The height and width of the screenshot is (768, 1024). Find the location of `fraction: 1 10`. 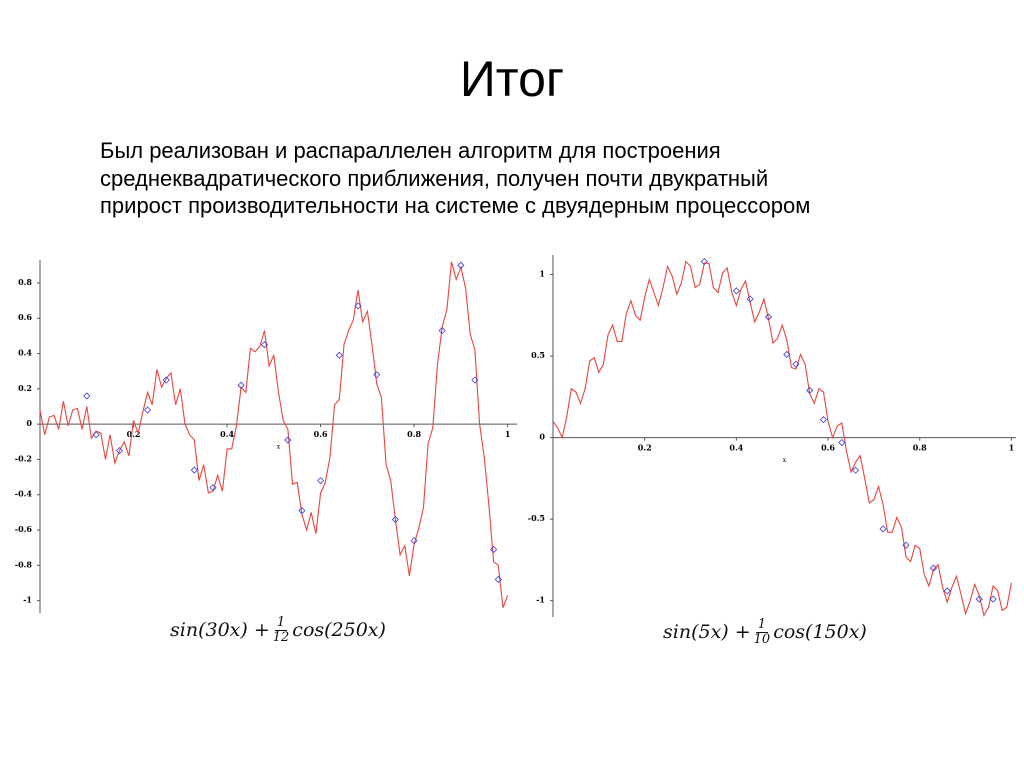

fraction: 1 10 is located at coordinates (762, 632).